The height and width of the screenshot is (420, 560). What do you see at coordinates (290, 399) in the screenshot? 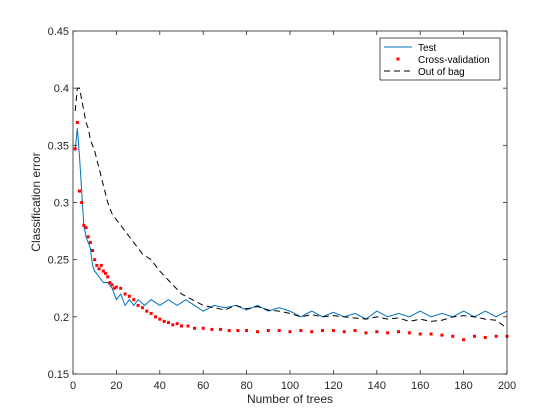
I see `x-axis-label: Number of trees` at bounding box center [290, 399].